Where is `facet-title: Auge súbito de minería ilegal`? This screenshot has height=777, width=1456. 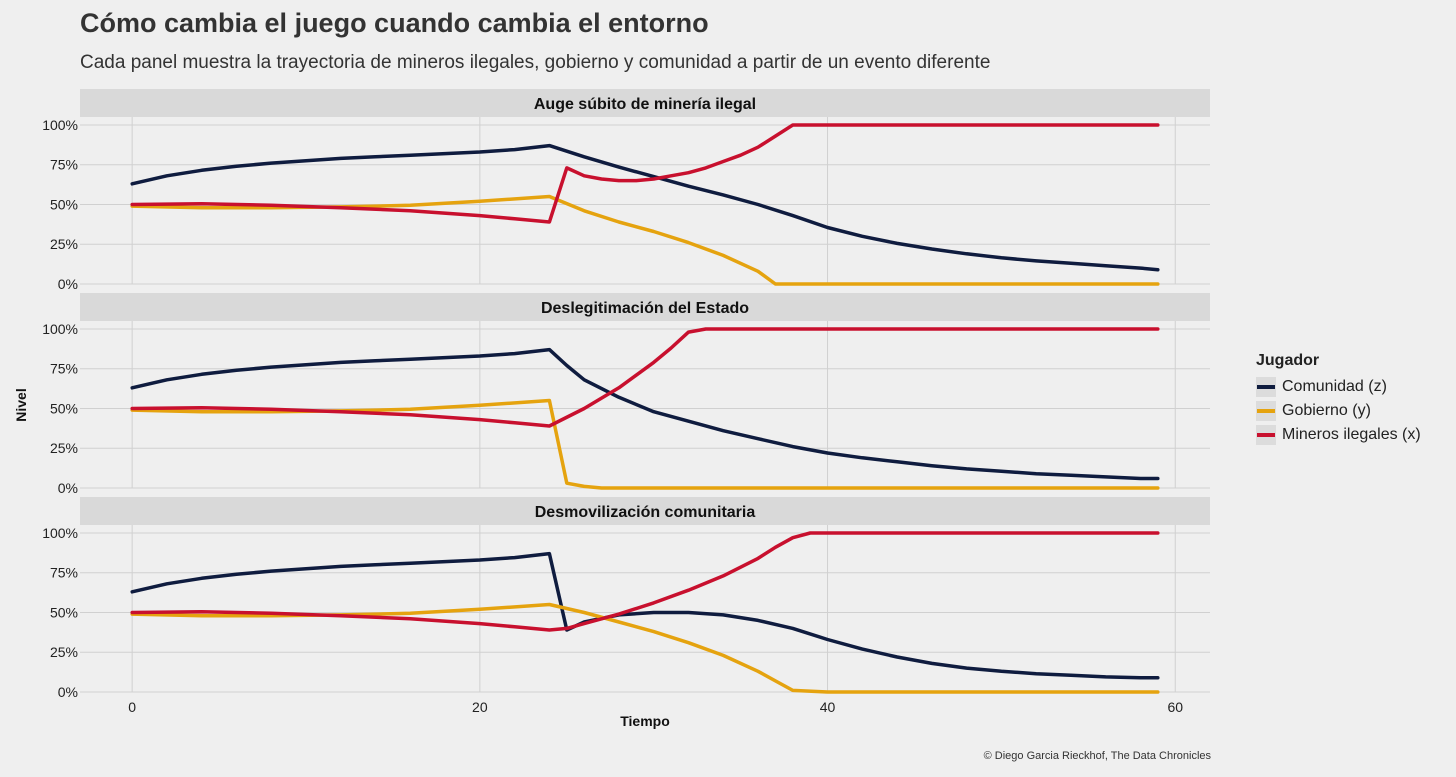 facet-title: Auge súbito de minería ilegal is located at coordinates (645, 104).